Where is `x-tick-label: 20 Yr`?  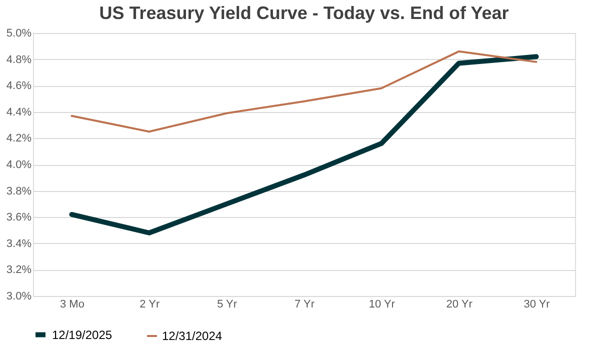
x-tick-label: 20 Yr is located at coordinates (459, 304).